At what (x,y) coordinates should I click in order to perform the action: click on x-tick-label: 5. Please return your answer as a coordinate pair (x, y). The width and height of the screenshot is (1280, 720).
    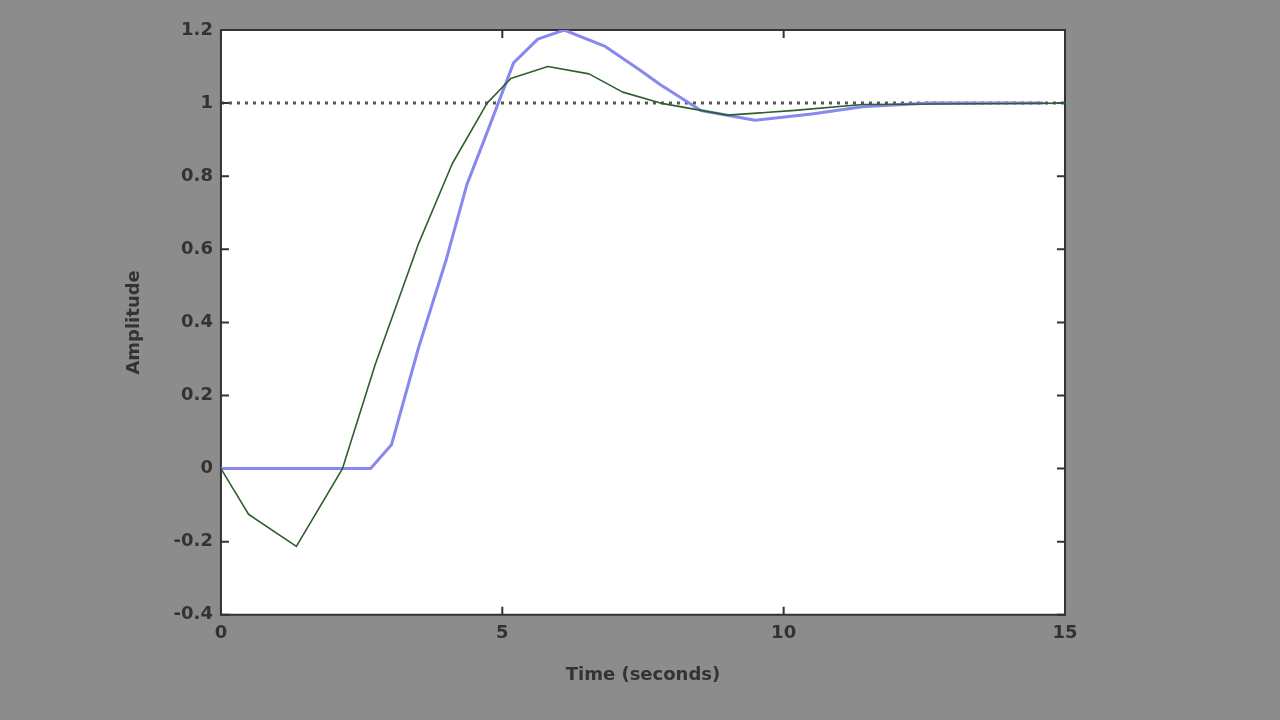
    Looking at the image, I should click on (502, 632).